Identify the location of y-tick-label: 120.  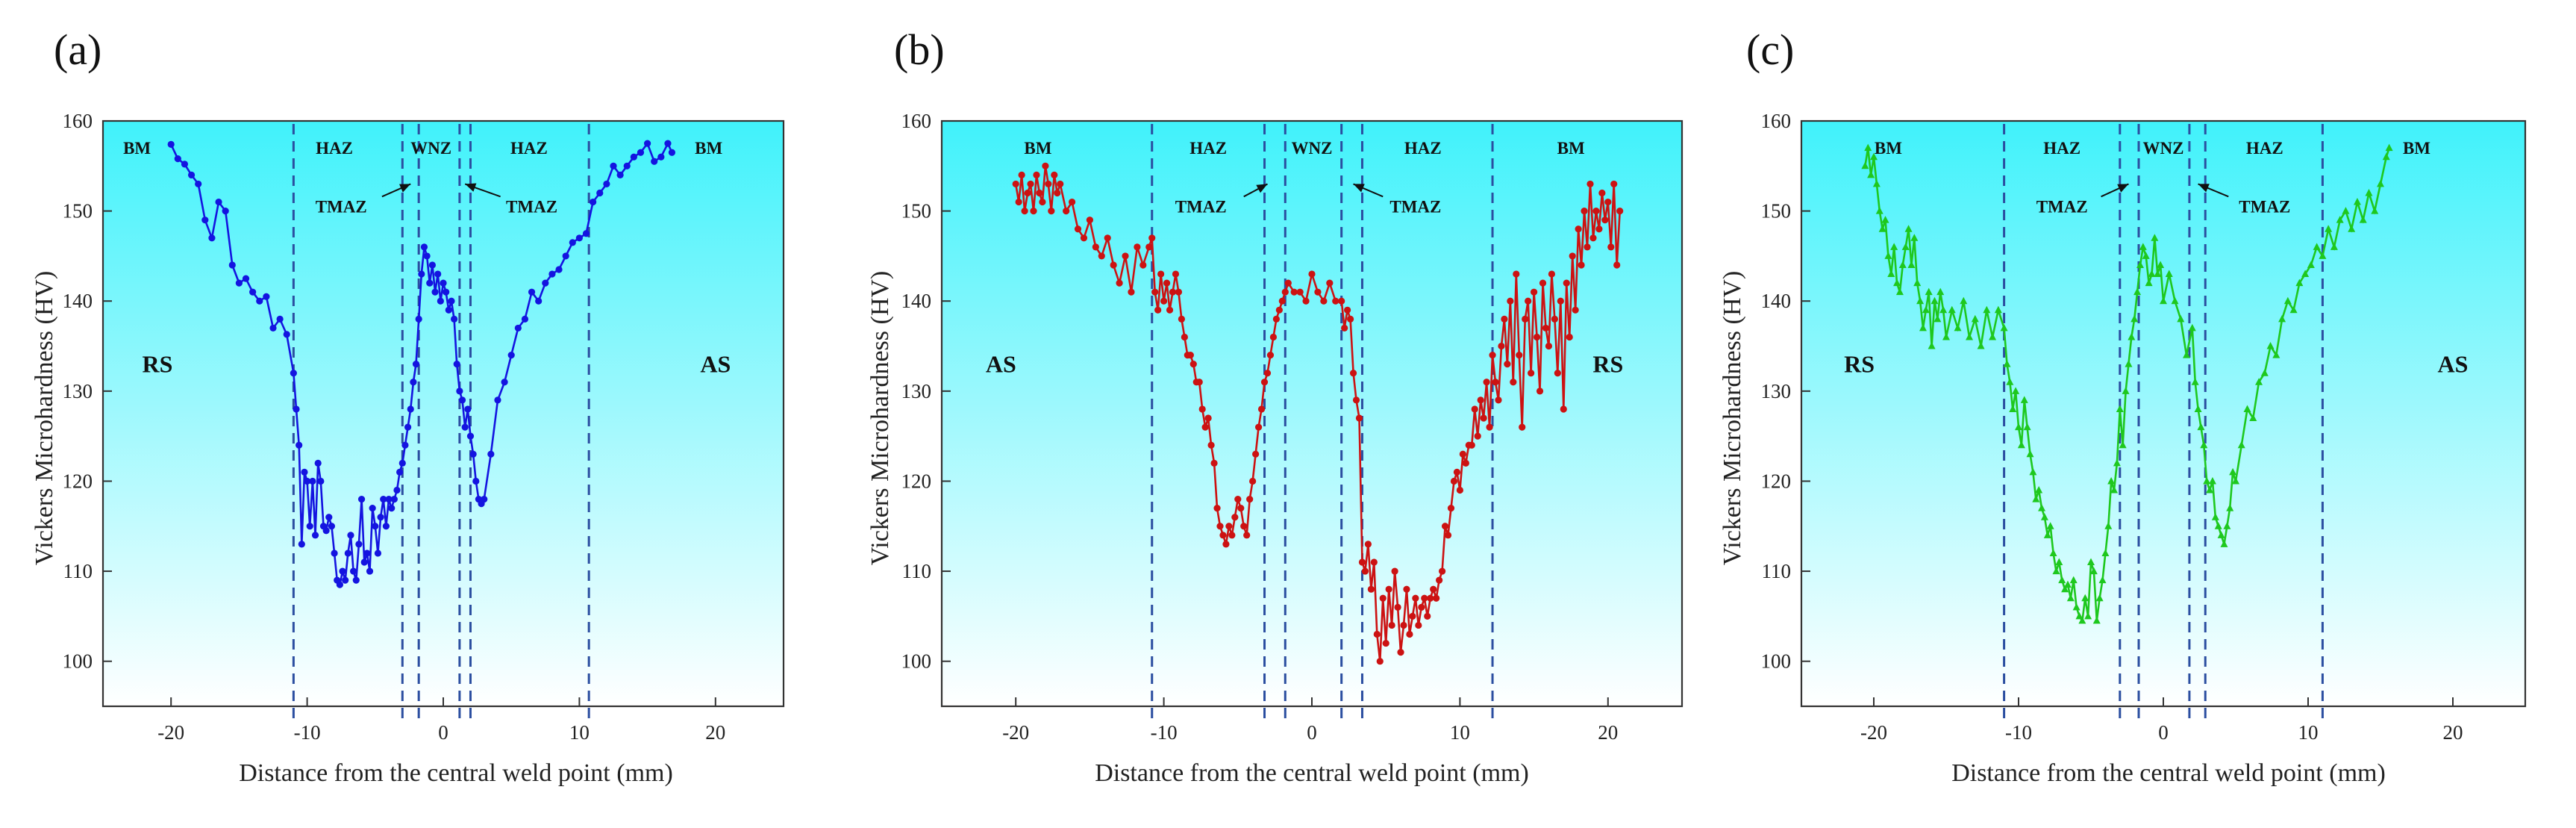
(916, 481).